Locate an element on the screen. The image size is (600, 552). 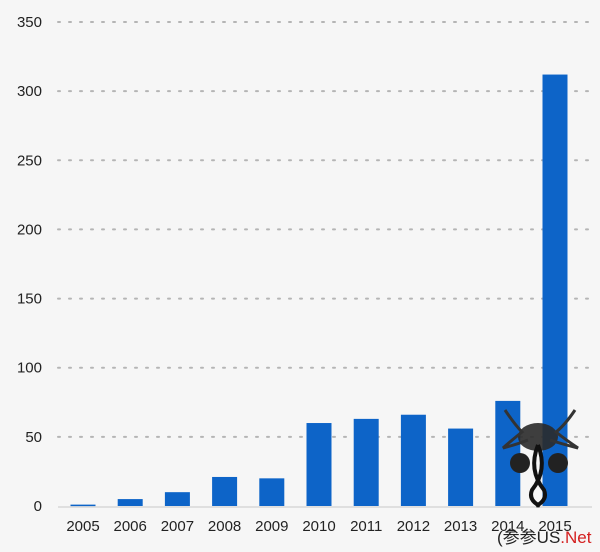
y-axis-ticks: 0 50 100 150 200 250 300 350 is located at coordinates (29, 264).